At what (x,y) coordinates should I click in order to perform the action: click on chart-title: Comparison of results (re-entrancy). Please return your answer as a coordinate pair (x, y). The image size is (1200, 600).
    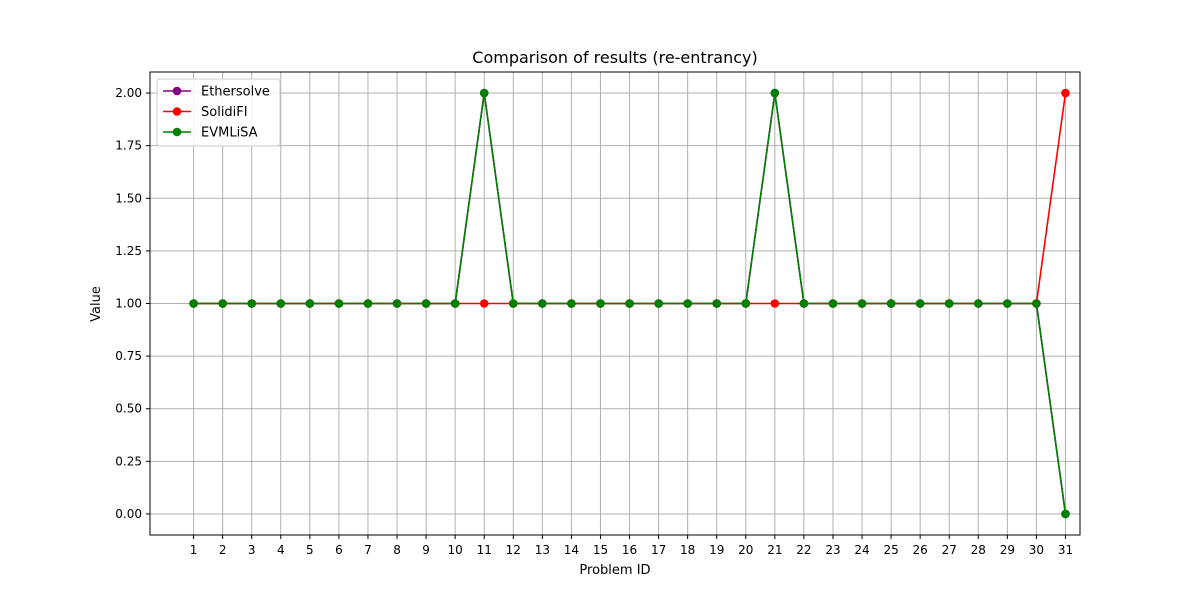
    Looking at the image, I should click on (614, 57).